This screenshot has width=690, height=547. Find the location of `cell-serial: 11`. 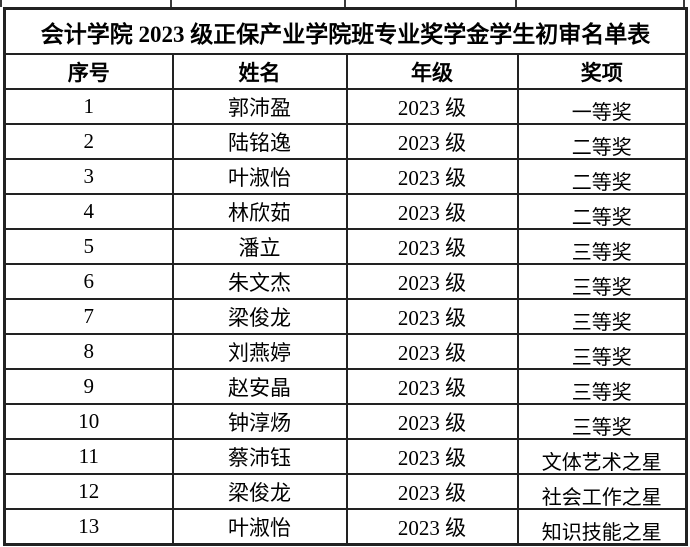

cell-serial: 11 is located at coordinates (88, 456).